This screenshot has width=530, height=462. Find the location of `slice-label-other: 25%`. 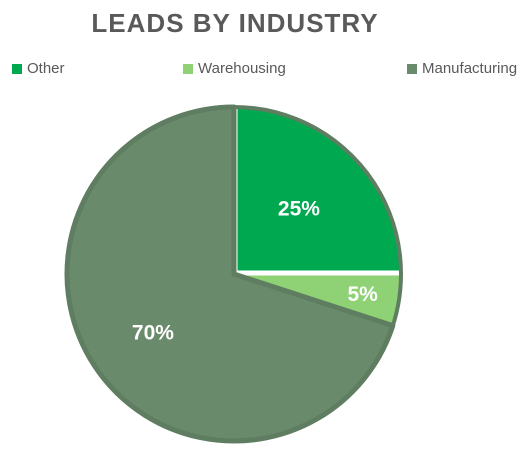

slice-label-other: 25% is located at coordinates (299, 209).